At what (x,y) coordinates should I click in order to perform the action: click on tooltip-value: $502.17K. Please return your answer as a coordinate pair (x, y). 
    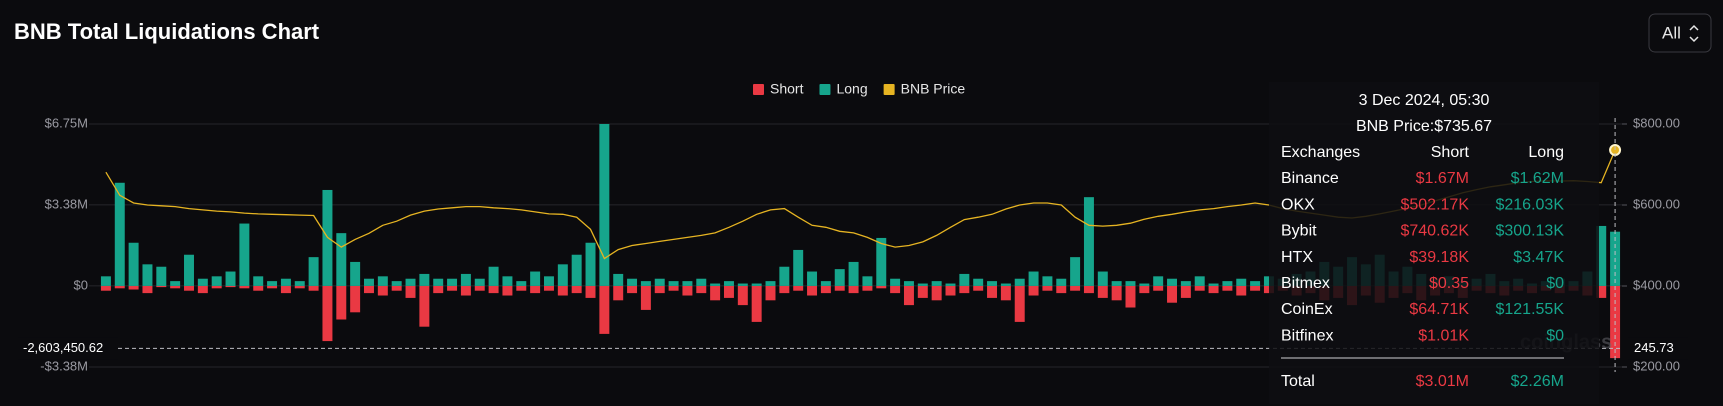
    Looking at the image, I should click on (1434, 204).